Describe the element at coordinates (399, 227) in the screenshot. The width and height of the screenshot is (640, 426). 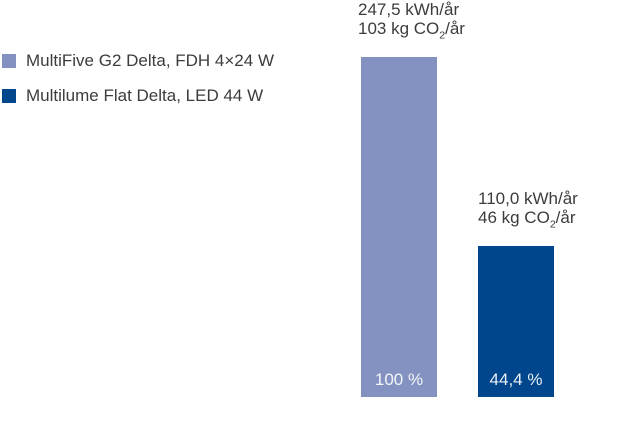
I see `bar-multifive: 100 %` at that location.